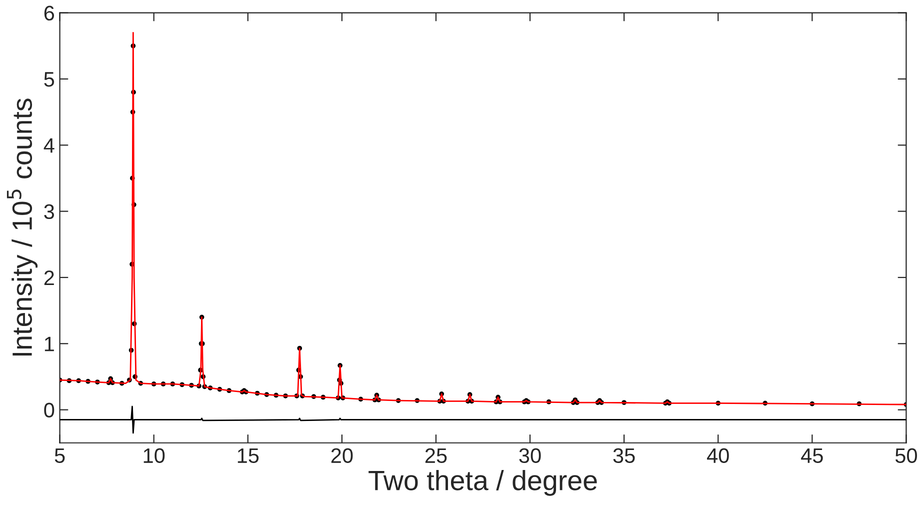  What do you see at coordinates (49, 410) in the screenshot?
I see `y-tick-label: 0` at bounding box center [49, 410].